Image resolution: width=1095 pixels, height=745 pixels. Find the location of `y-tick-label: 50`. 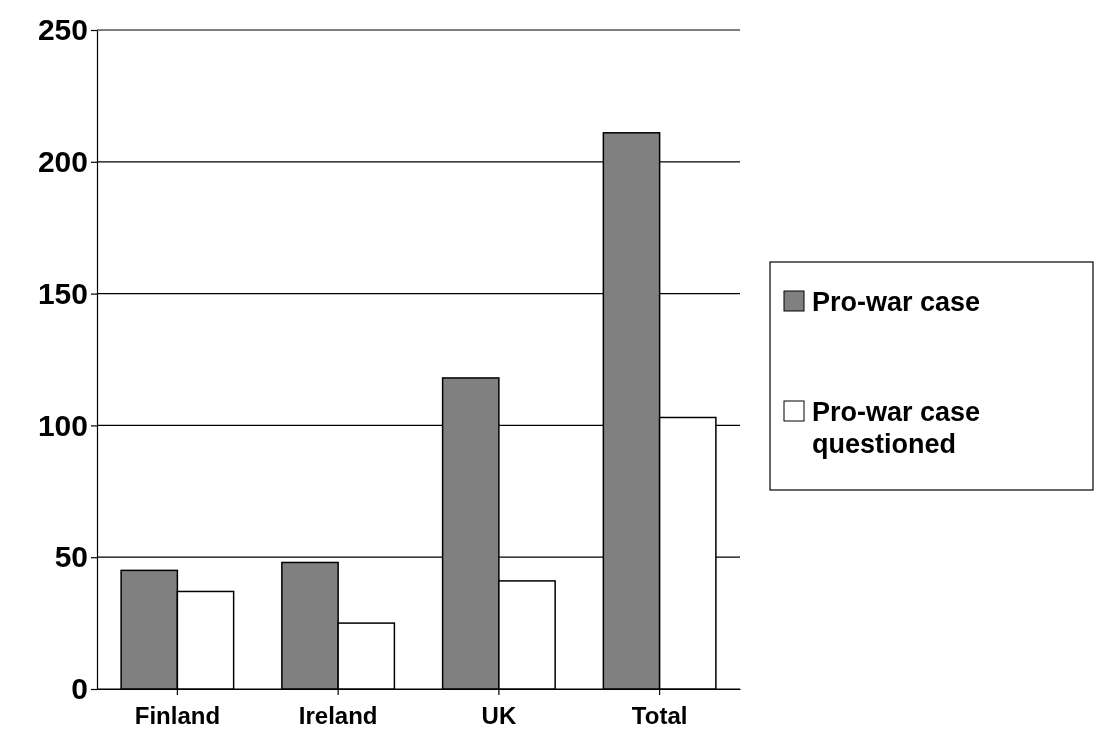

y-tick-label: 50 is located at coordinates (71, 557).